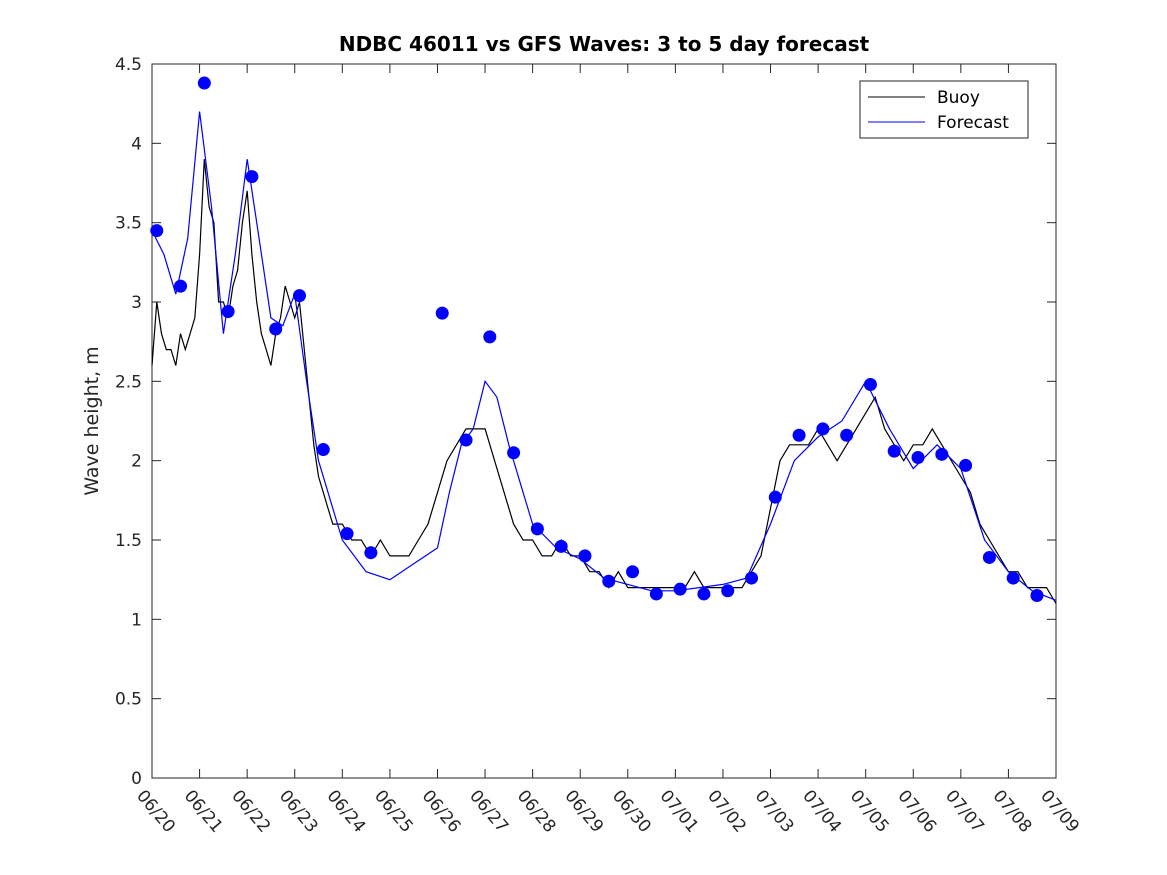 The image size is (1167, 875). I want to click on legend-box, so click(944, 109).